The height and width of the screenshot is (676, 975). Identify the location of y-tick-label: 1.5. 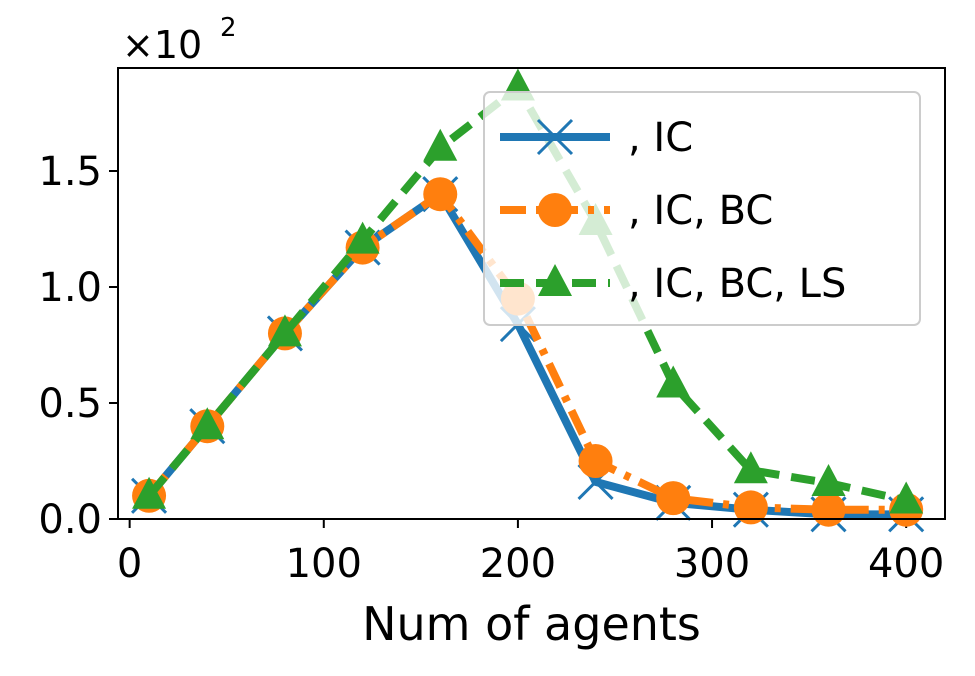
(70, 172).